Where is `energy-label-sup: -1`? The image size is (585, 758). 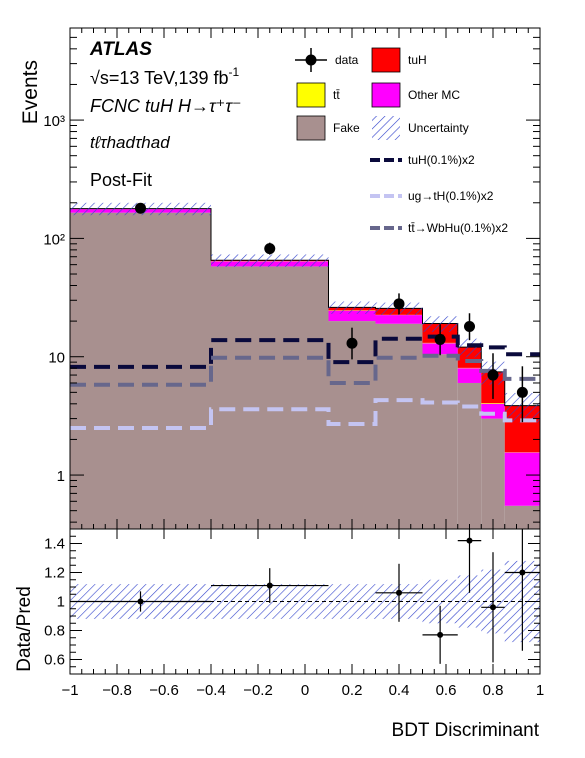 energy-label-sup: -1 is located at coordinates (234, 72).